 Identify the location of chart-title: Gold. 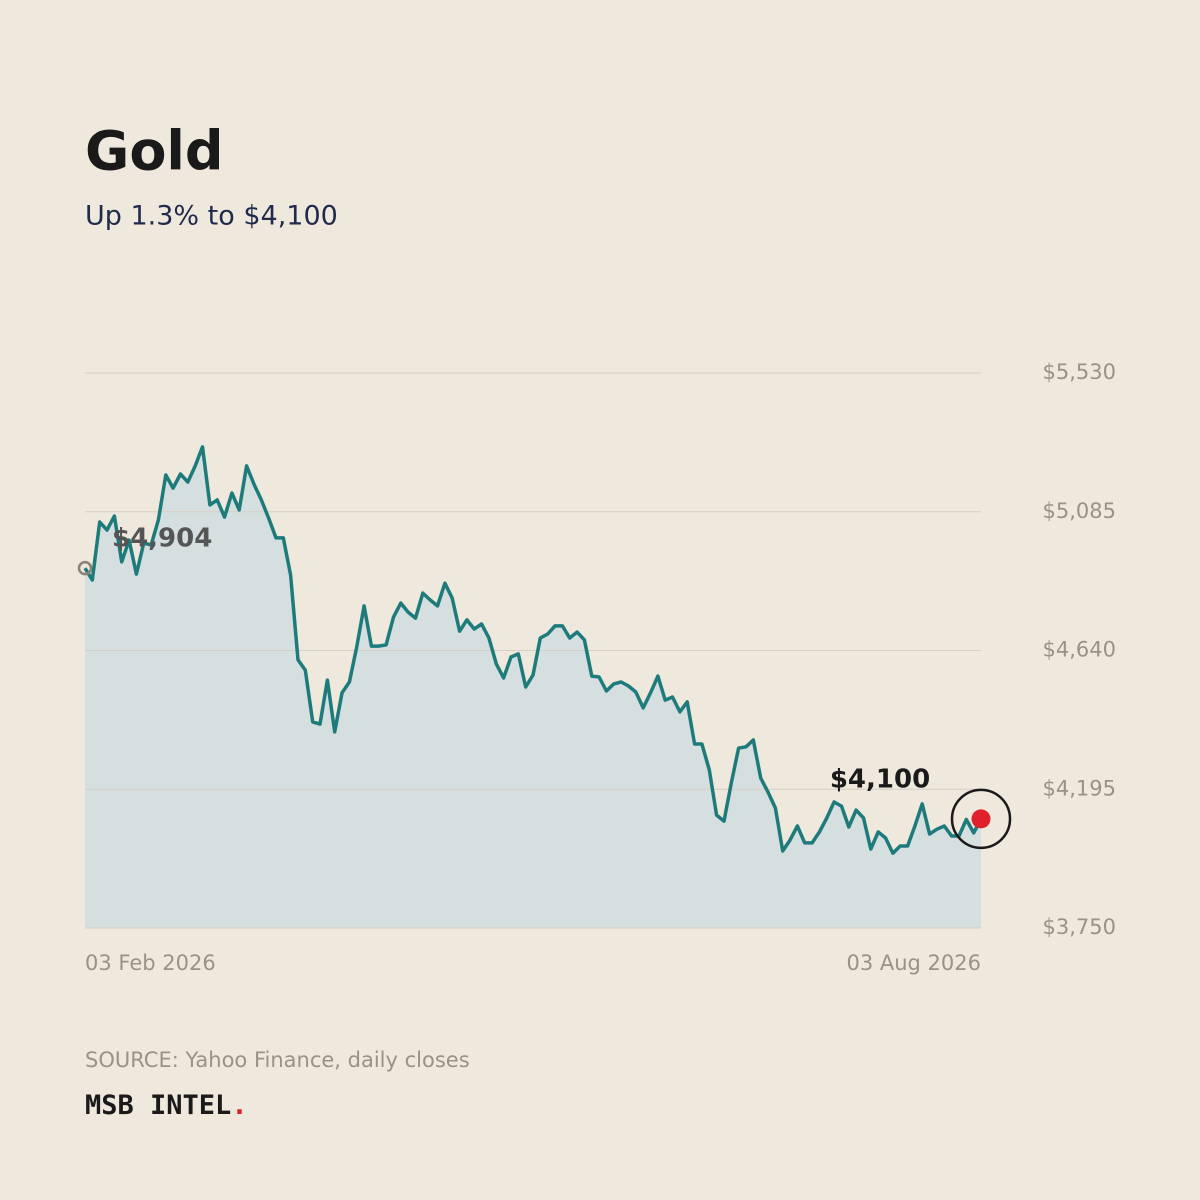
(154, 151).